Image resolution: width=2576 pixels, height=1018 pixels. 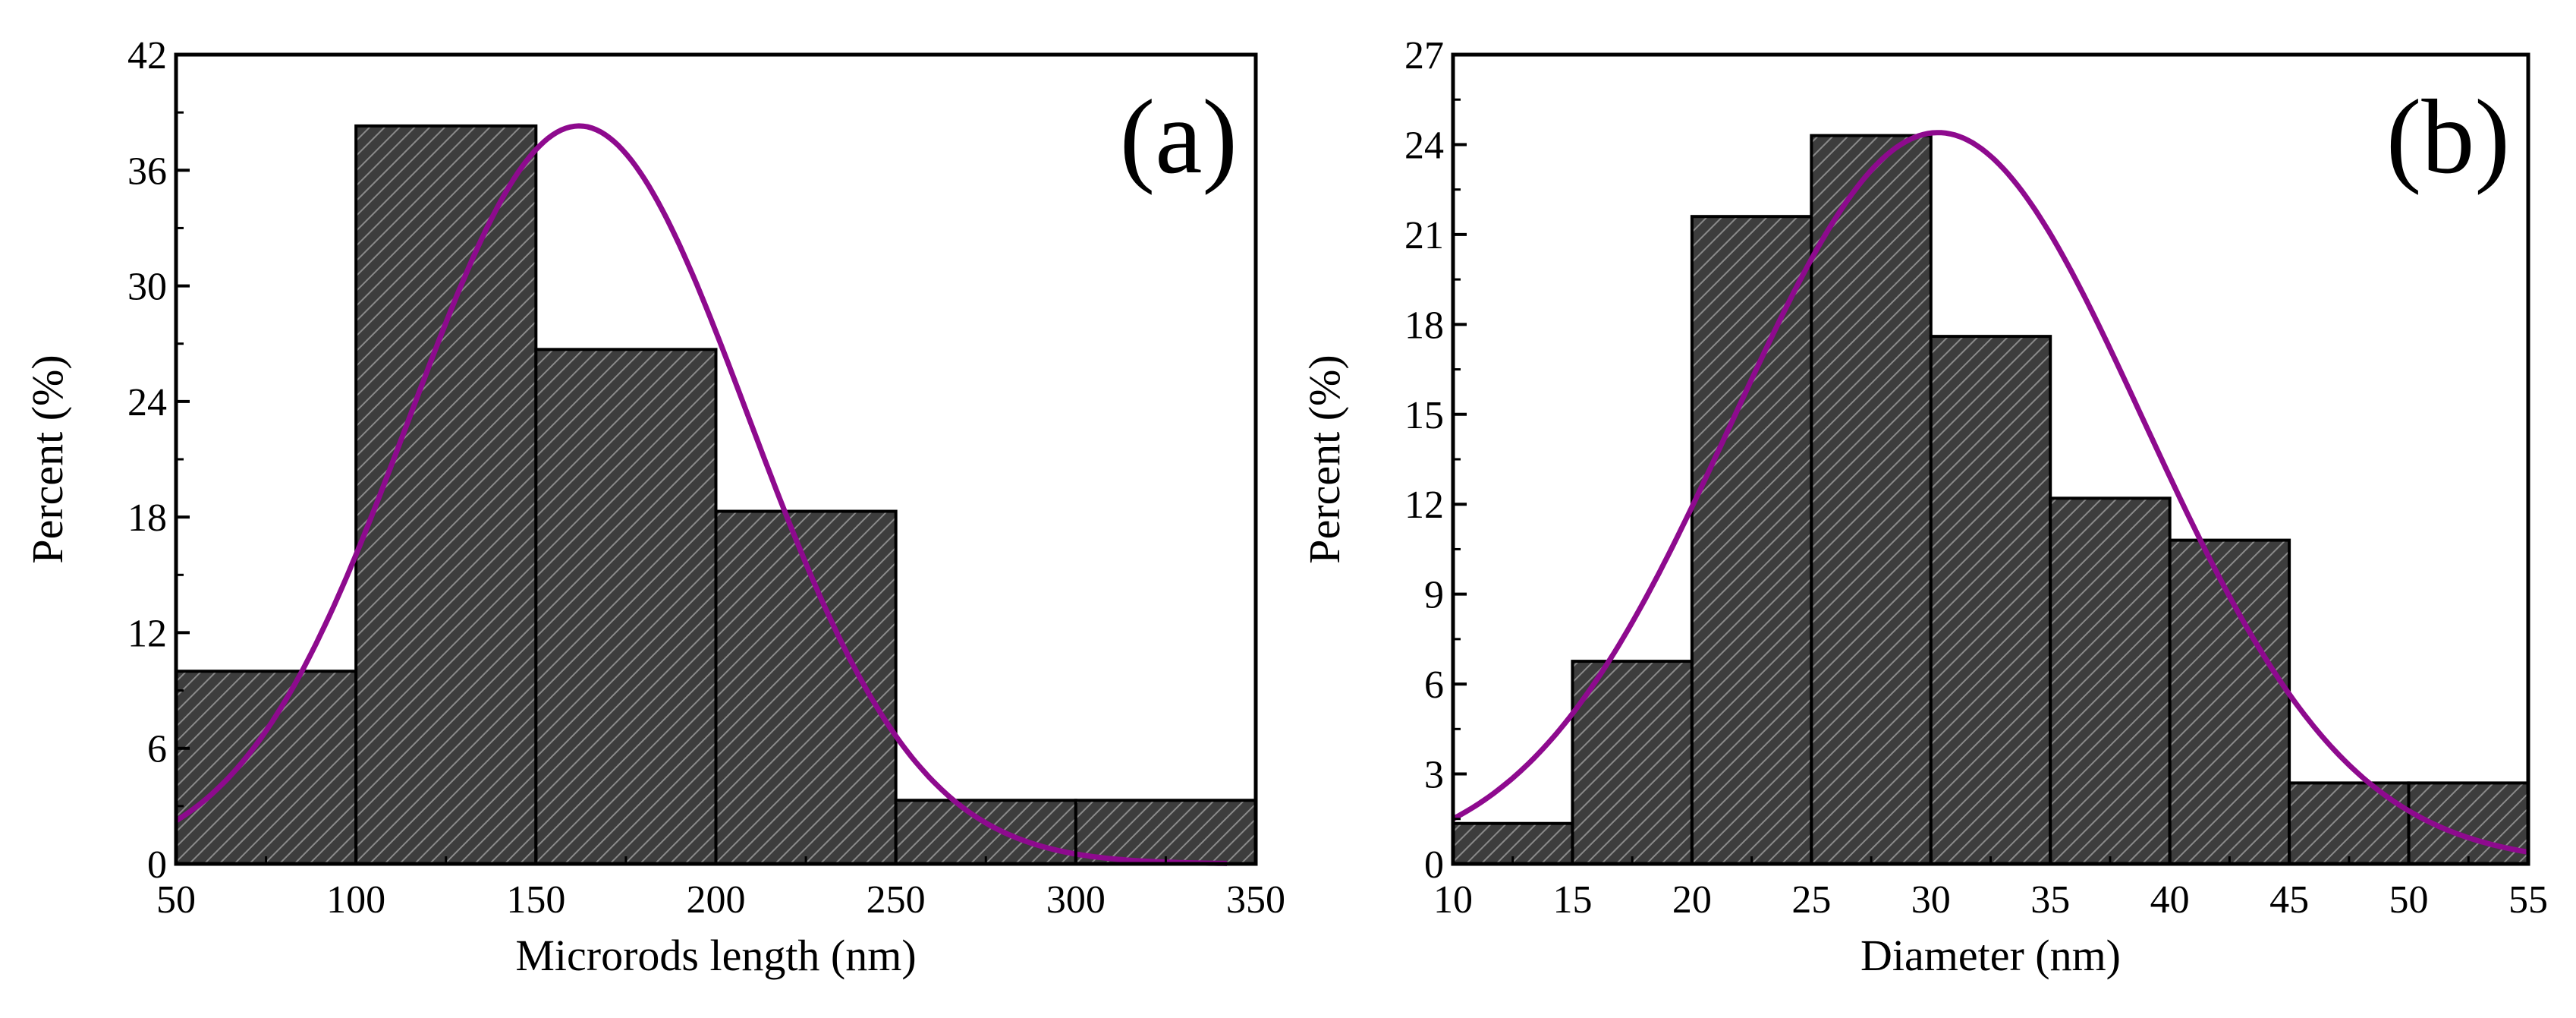 I want to click on x-tick-label: 100, so click(x=355, y=900).